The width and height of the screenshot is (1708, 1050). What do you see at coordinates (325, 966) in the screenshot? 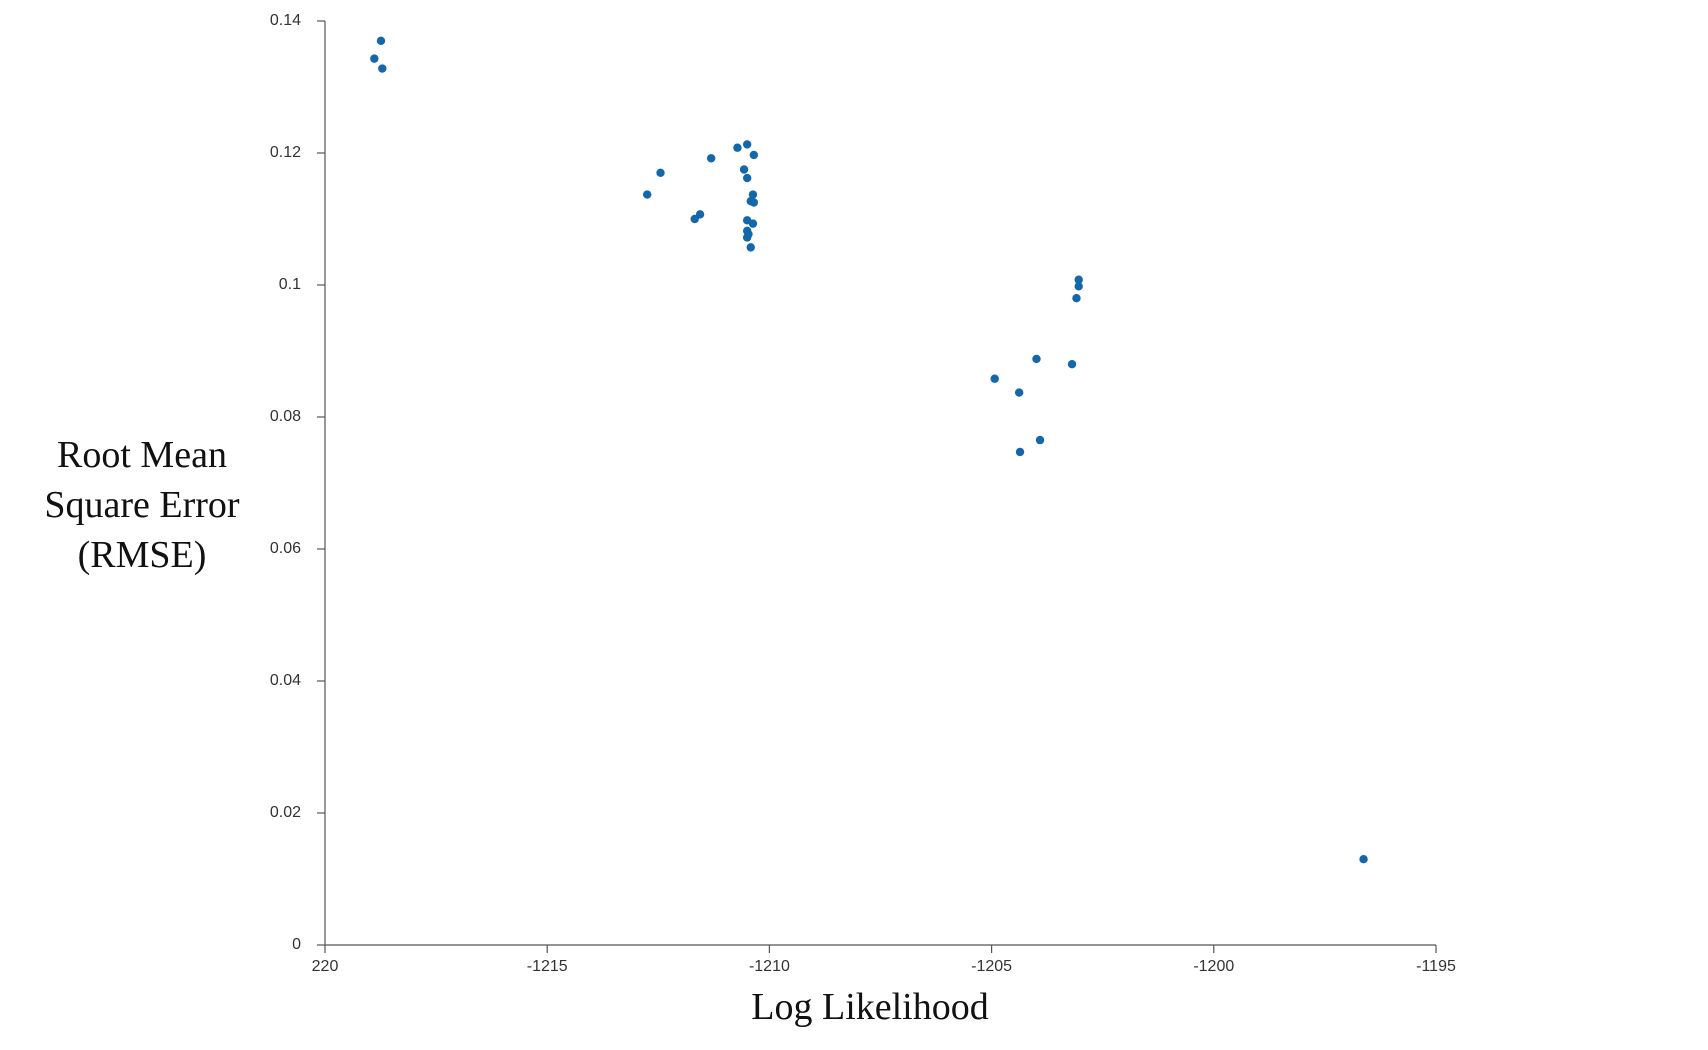
I see `x-tick-label: 220` at bounding box center [325, 966].